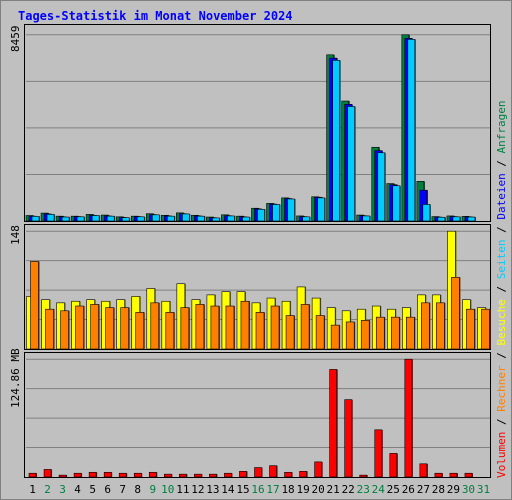  I want to click on x-tick-label: 30, so click(468, 489).